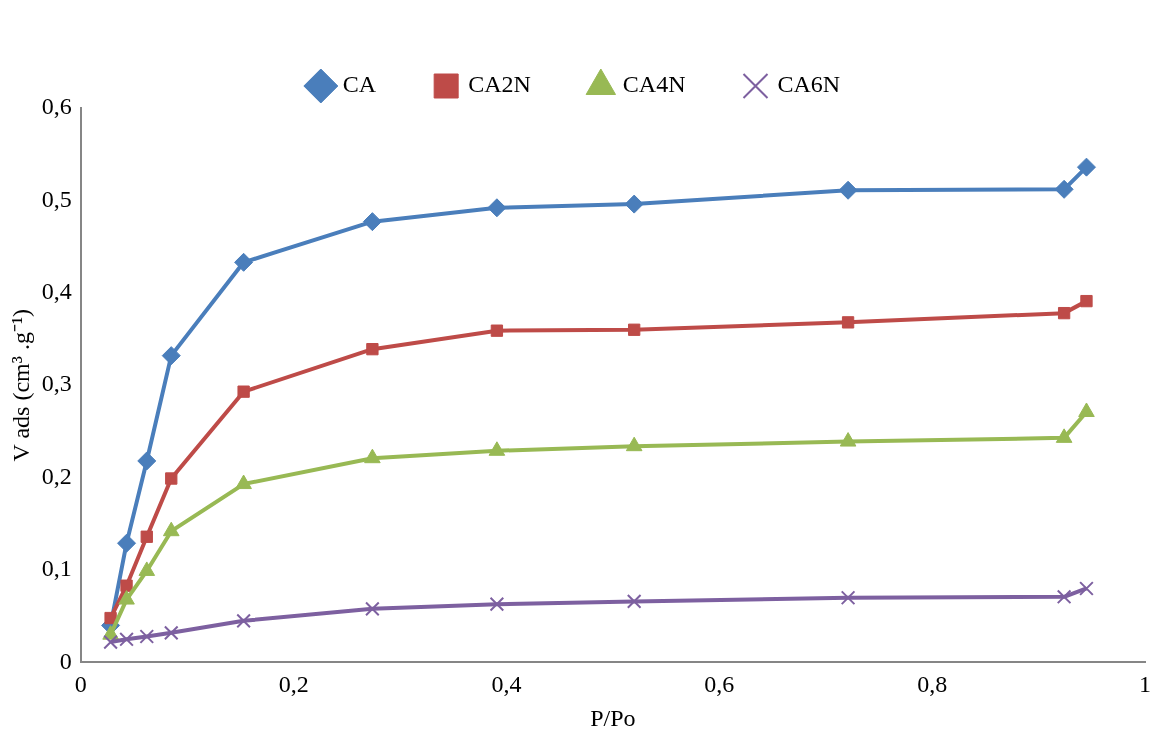  Describe the element at coordinates (1145, 684) in the screenshot. I see `x-tick-label: 1` at that location.